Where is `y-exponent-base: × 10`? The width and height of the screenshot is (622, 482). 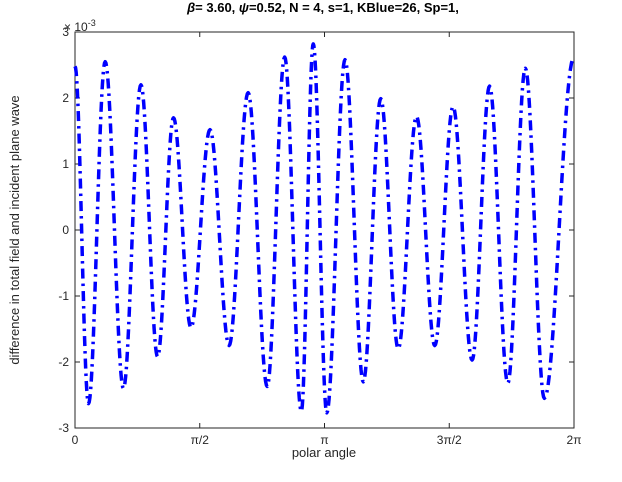
y-exponent-base: × 10 is located at coordinates (76, 27).